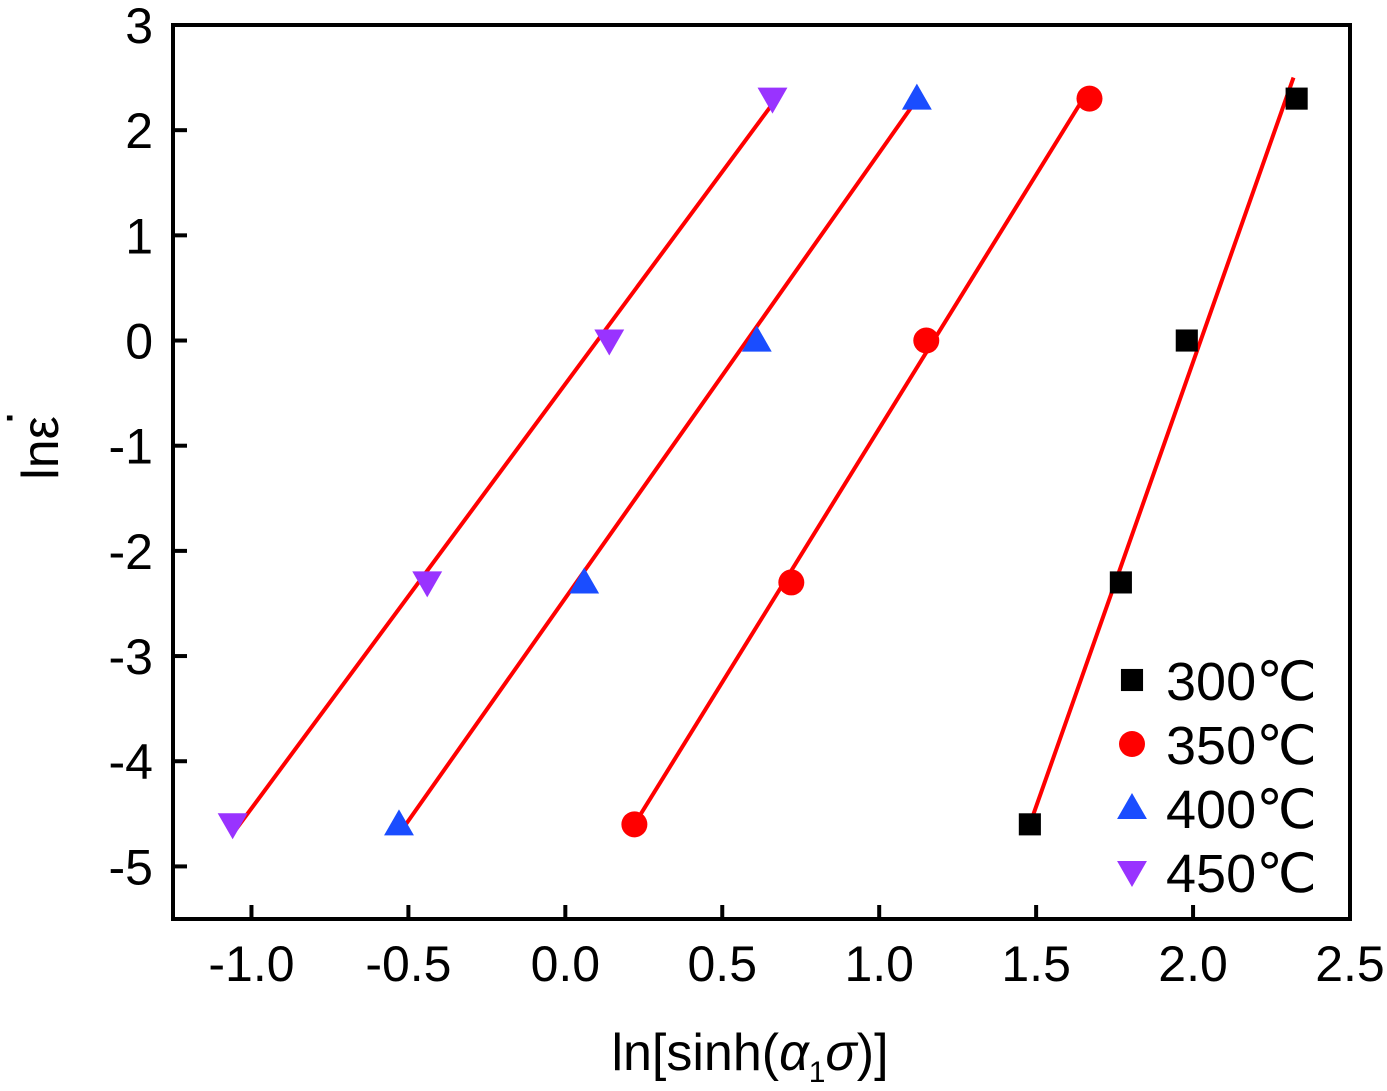 The width and height of the screenshot is (1387, 1091). What do you see at coordinates (1241, 810) in the screenshot?
I see `legend-label: 400℃` at bounding box center [1241, 810].